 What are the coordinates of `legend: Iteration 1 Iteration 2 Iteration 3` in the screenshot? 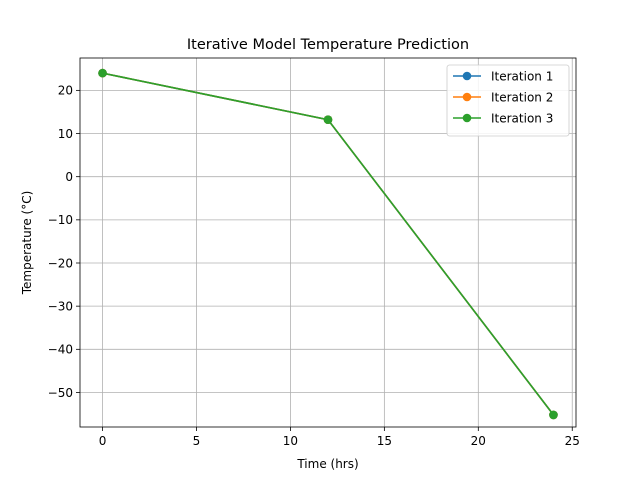 It's located at (508, 100).